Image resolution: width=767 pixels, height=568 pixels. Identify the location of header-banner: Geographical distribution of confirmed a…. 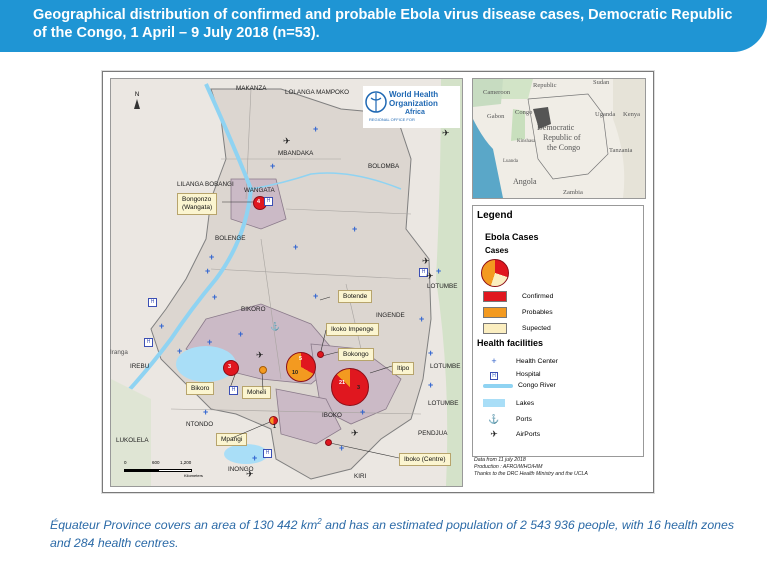
(383, 26).